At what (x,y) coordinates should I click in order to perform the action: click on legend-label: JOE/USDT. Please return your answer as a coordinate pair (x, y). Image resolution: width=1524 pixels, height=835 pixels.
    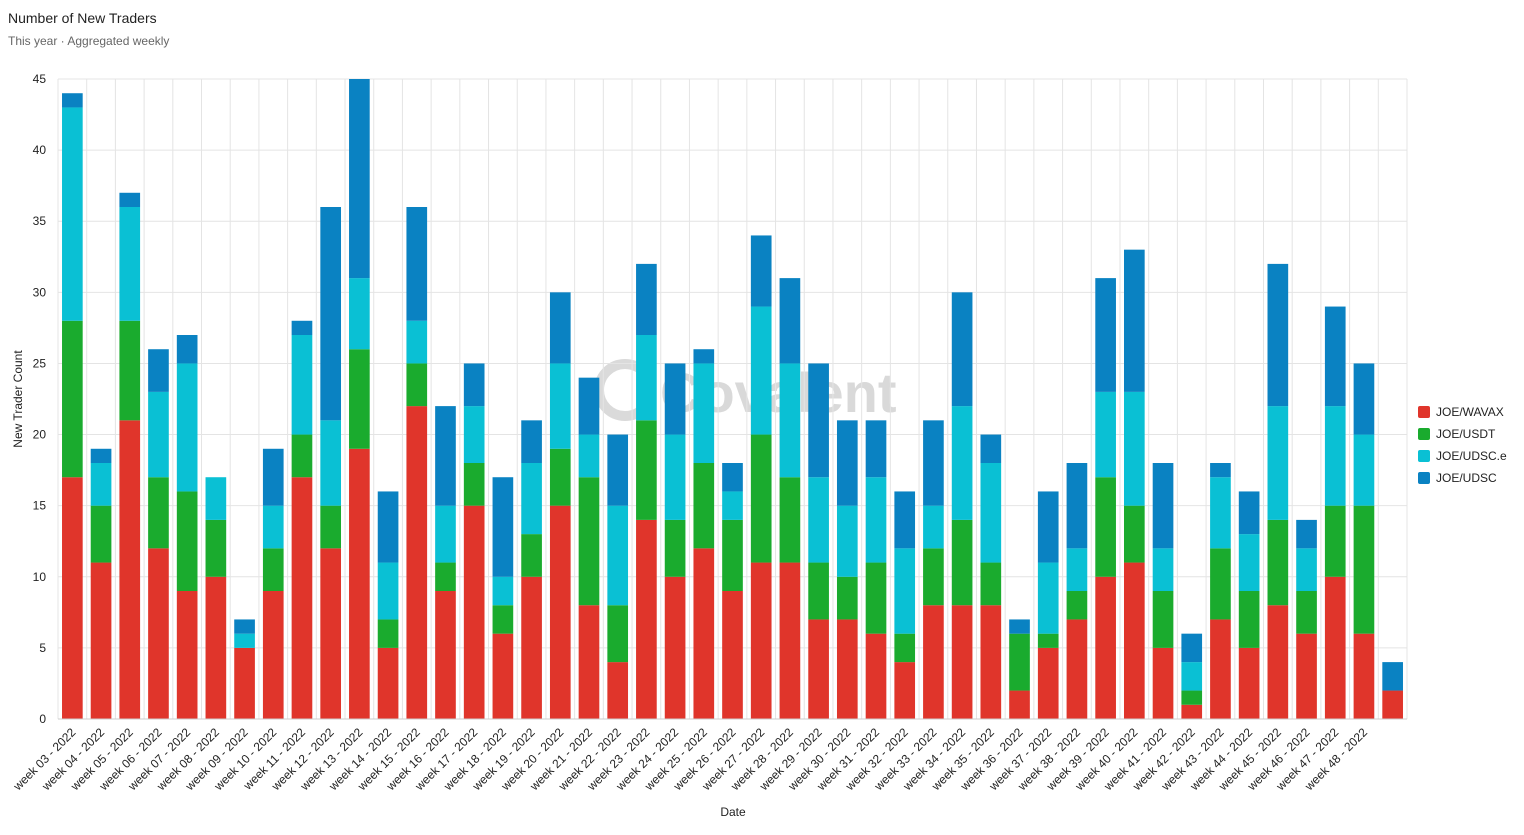
    Looking at the image, I should click on (1466, 434).